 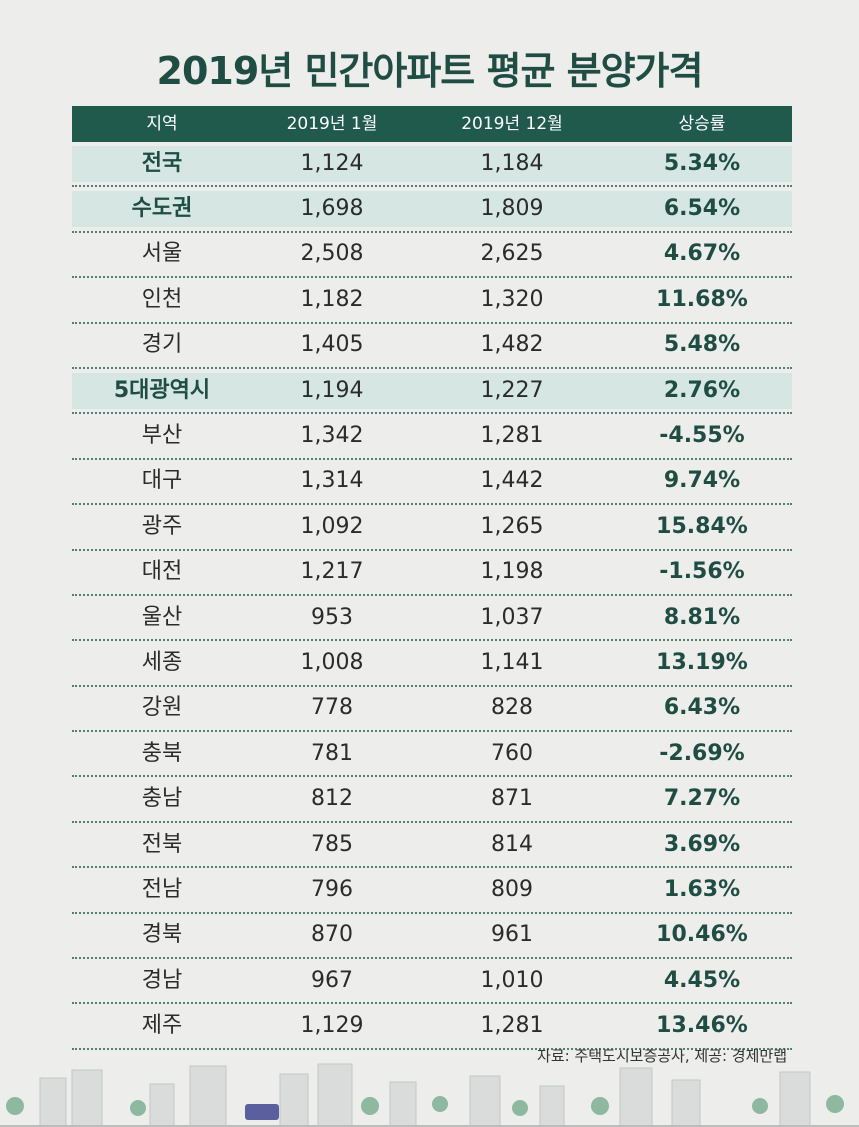 I want to click on region-cell: 전남, so click(x=162, y=889).